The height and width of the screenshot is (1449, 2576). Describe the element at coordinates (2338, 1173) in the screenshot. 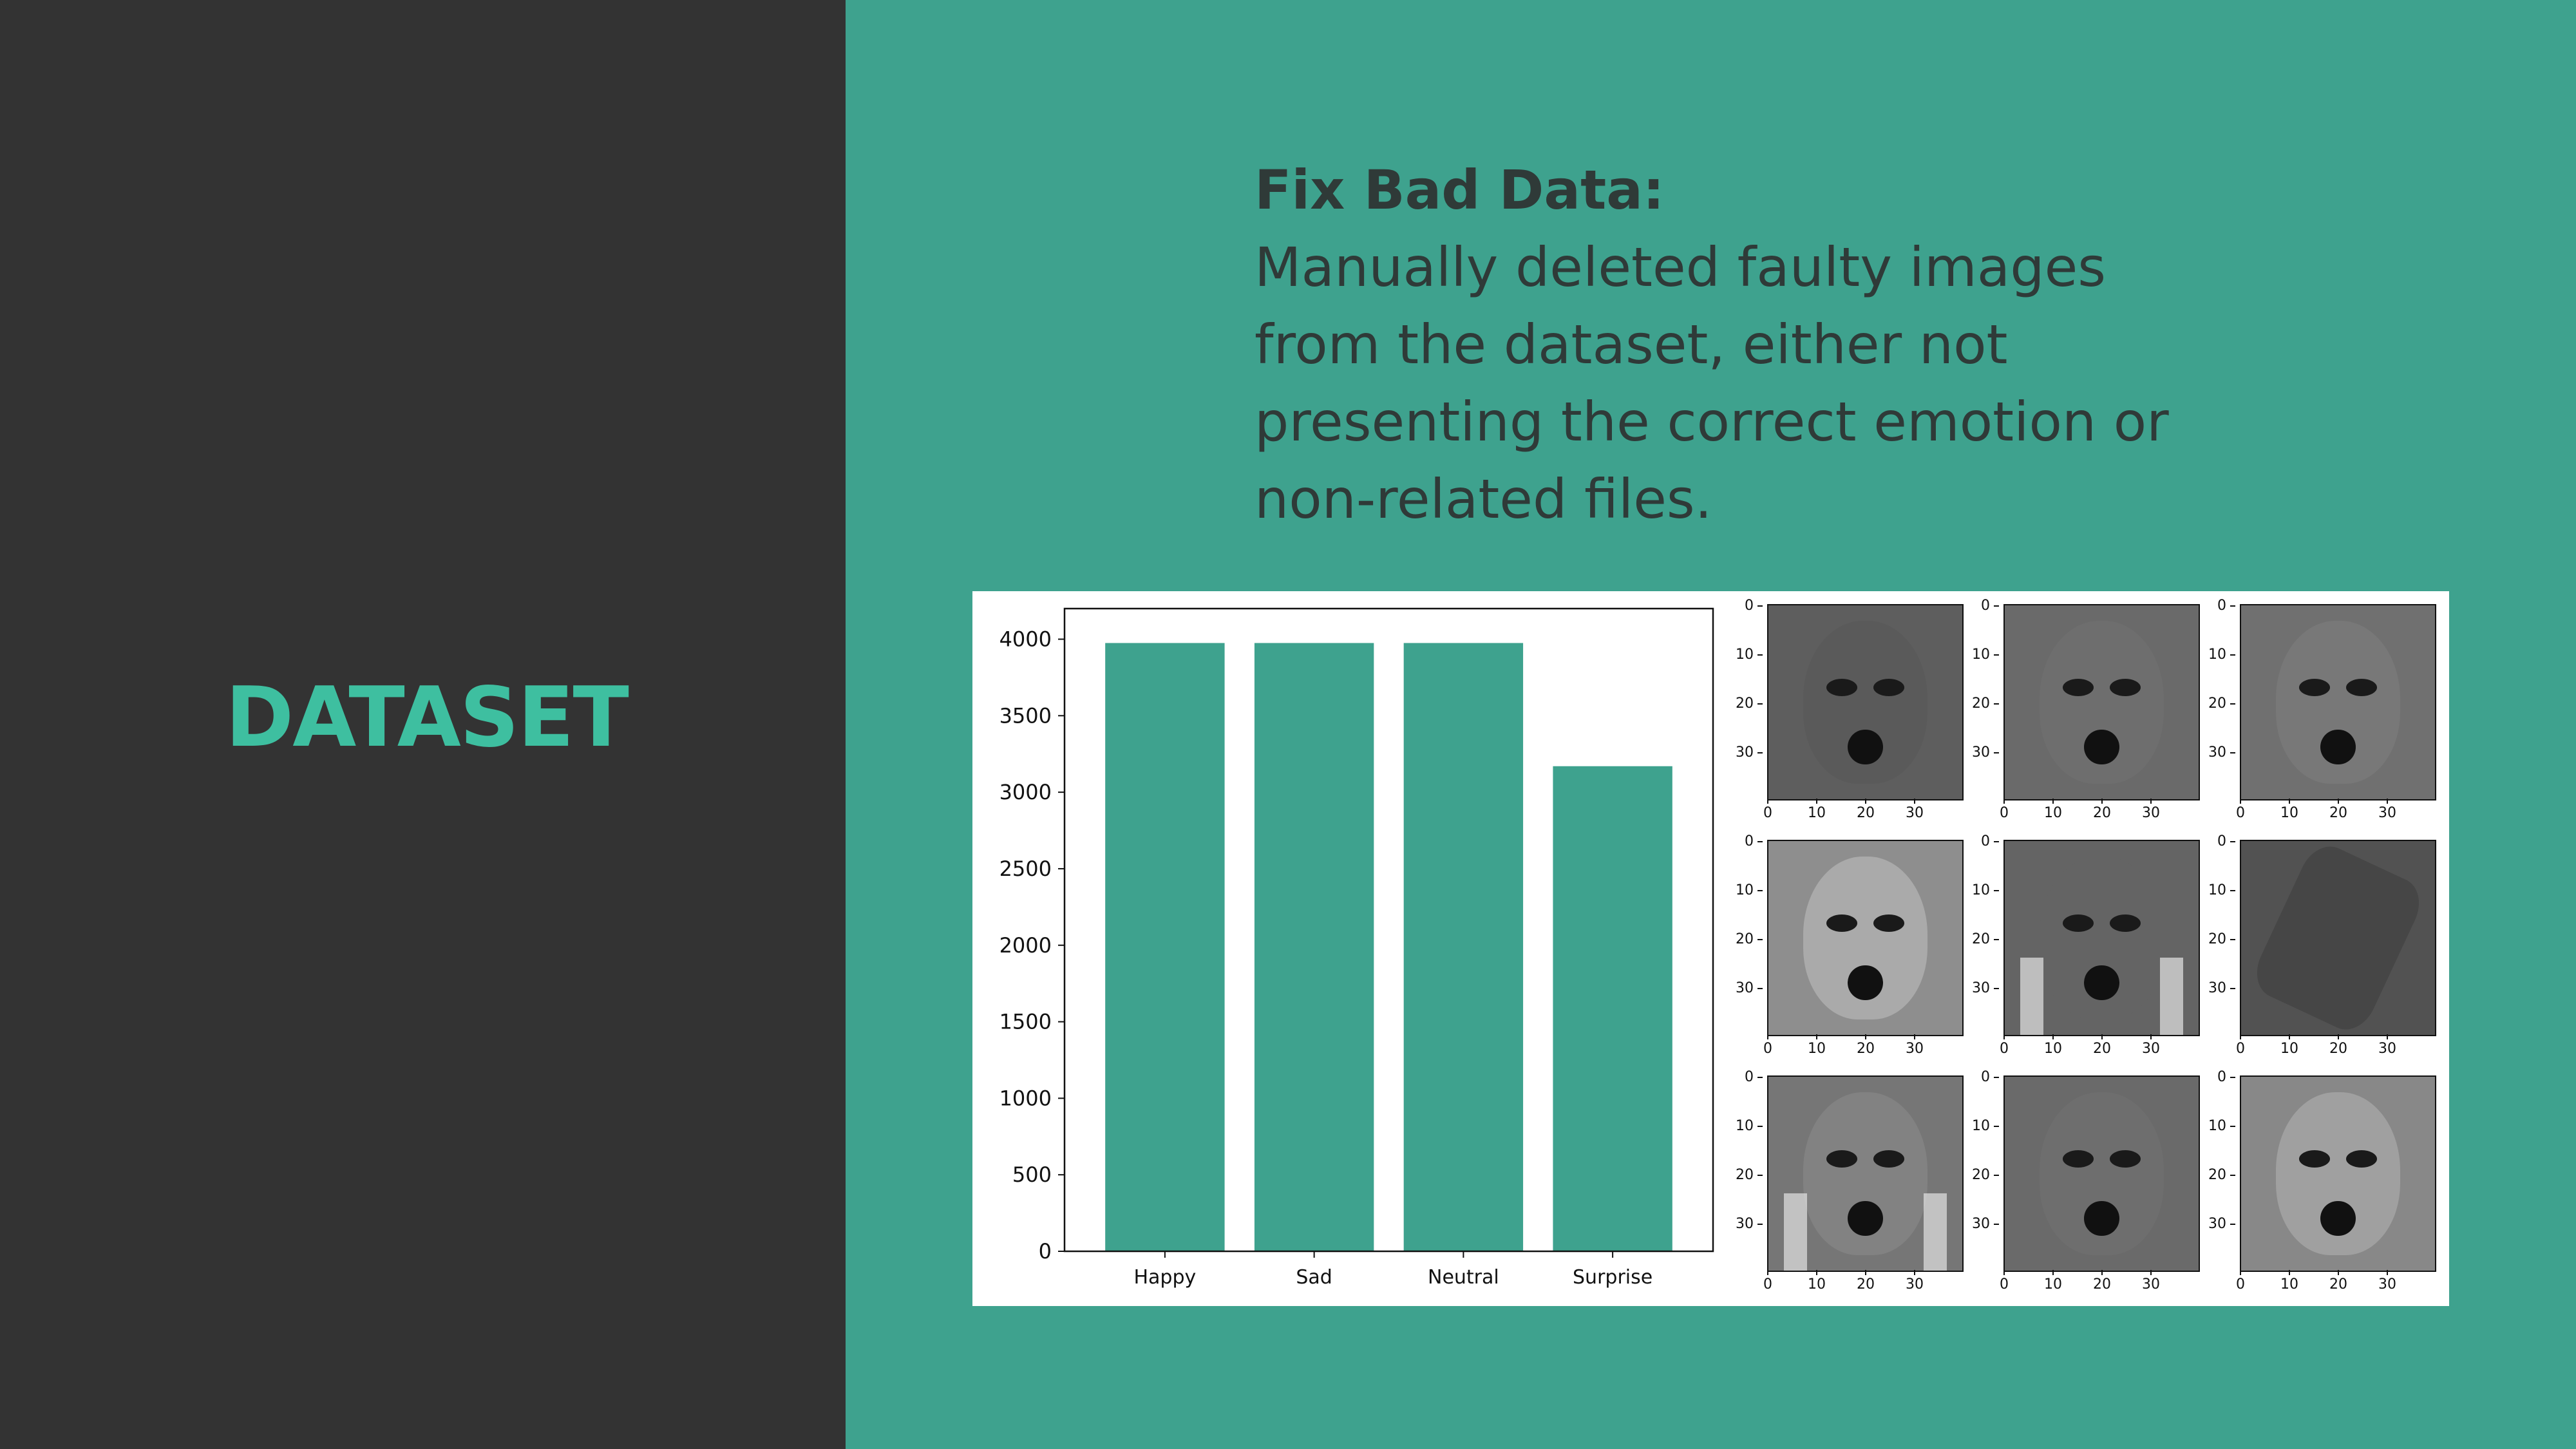

I see `face-woman-laughing-icon` at that location.